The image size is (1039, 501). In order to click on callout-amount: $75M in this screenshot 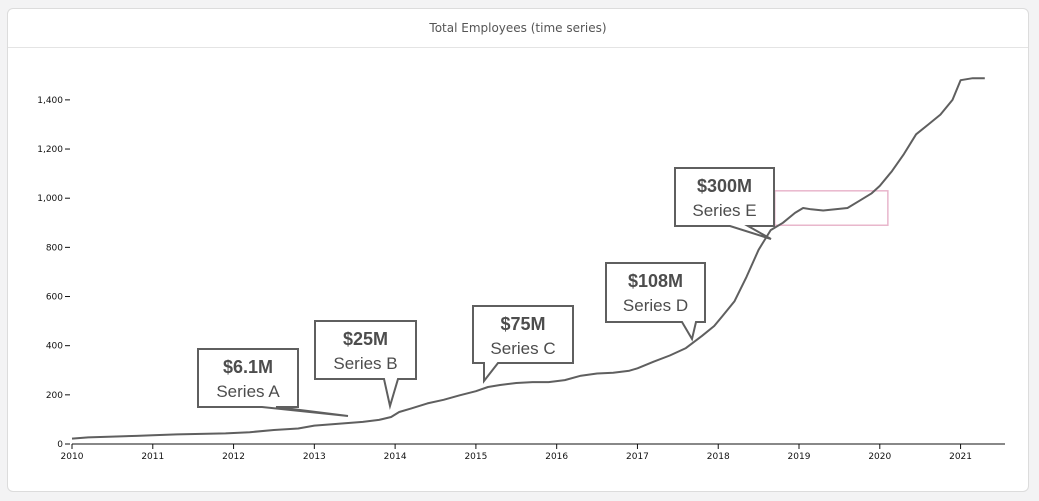, I will do `click(522, 324)`.